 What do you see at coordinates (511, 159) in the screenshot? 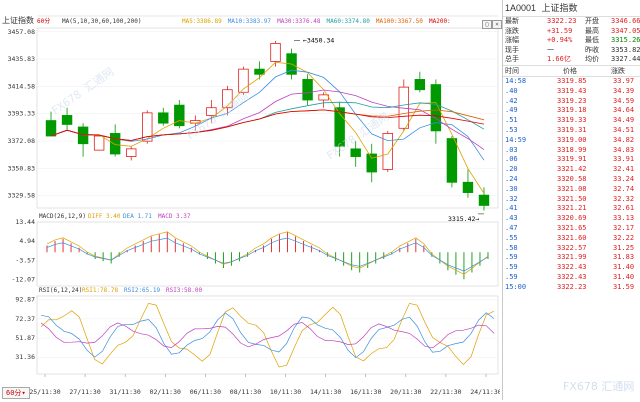
I see `tick-time: .06` at bounding box center [511, 159].